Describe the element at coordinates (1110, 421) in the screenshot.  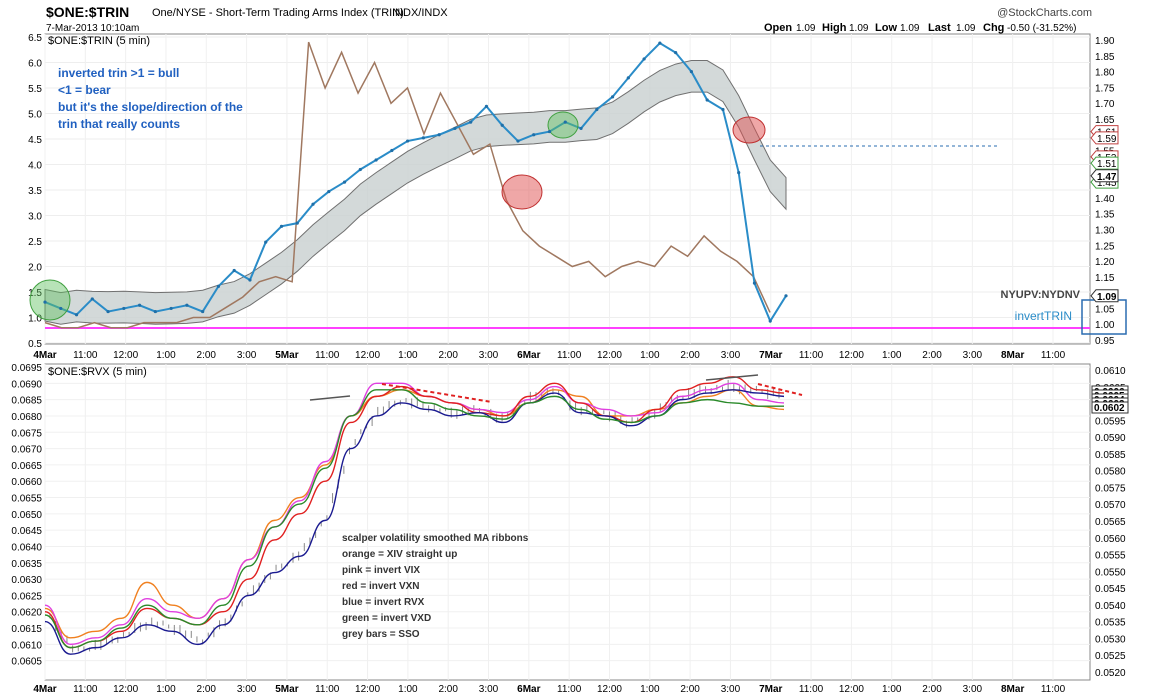
I see `bottom-right-tick-label: 0.0595` at that location.